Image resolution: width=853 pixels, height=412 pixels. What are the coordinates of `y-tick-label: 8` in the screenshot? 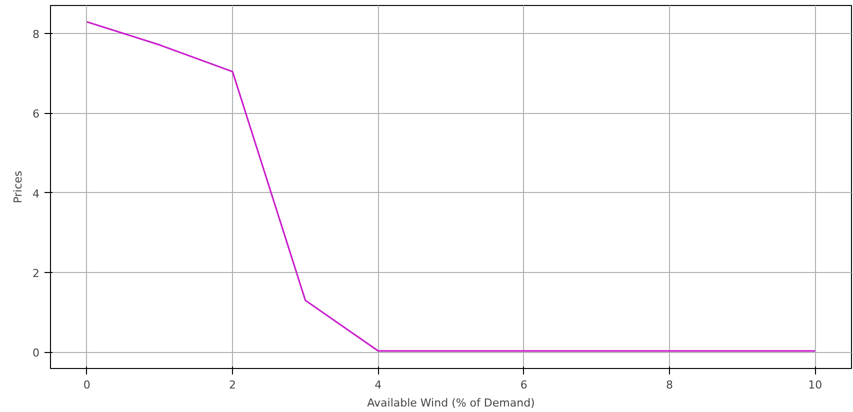 It's located at (36, 34).